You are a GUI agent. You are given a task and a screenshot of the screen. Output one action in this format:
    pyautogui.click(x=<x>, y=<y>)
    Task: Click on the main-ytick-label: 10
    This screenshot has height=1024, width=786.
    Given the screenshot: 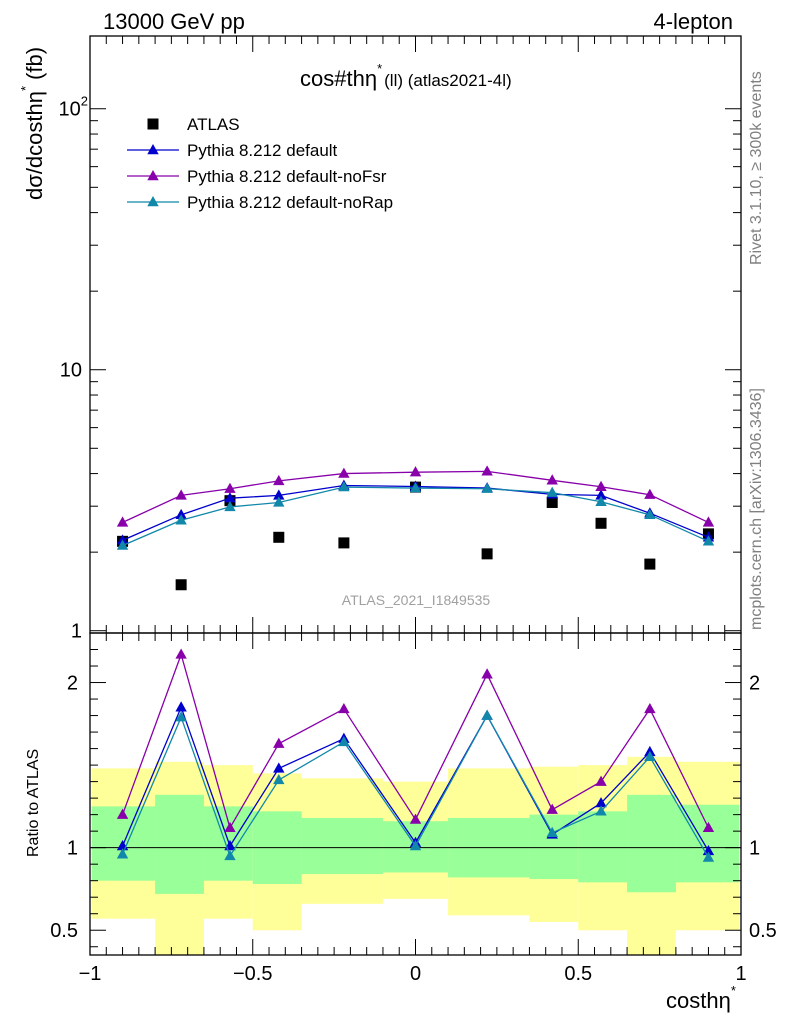 What is the action you would take?
    pyautogui.click(x=71, y=371)
    